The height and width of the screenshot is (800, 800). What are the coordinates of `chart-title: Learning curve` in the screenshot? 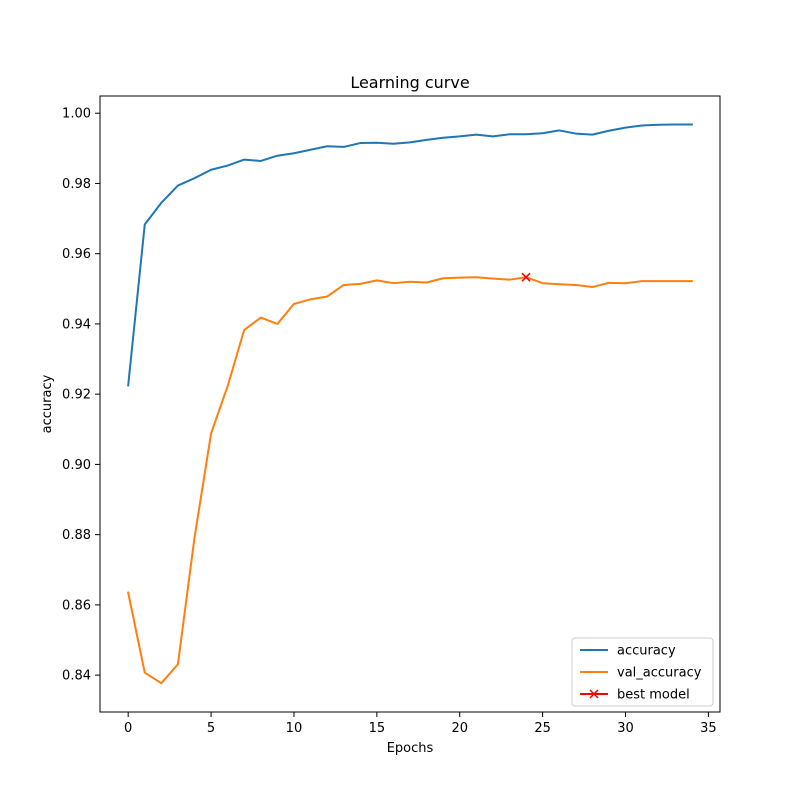 It's located at (409, 82).